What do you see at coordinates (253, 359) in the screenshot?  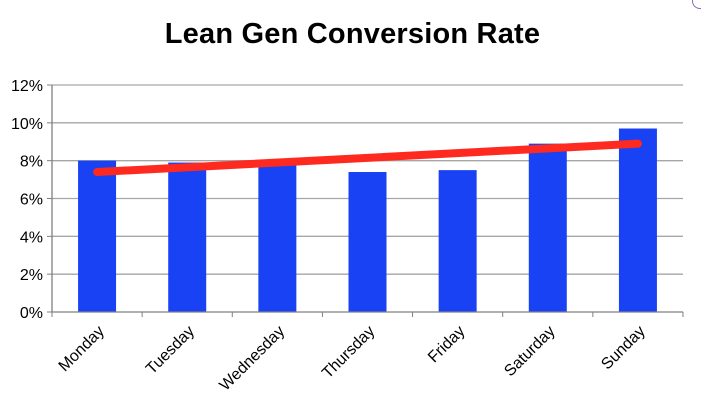 I see `x-tick-label: Wednesday` at bounding box center [253, 359].